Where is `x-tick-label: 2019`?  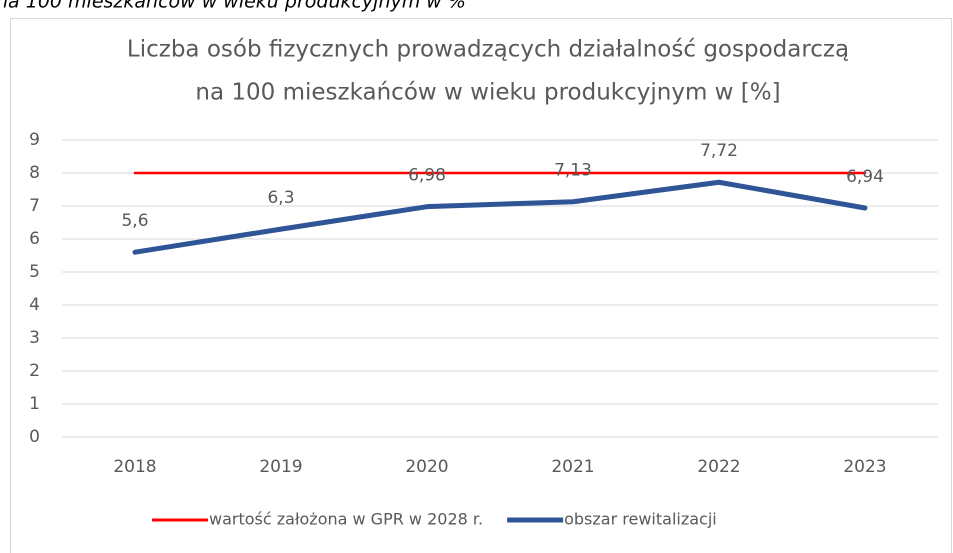 x-tick-label: 2019 is located at coordinates (280, 467).